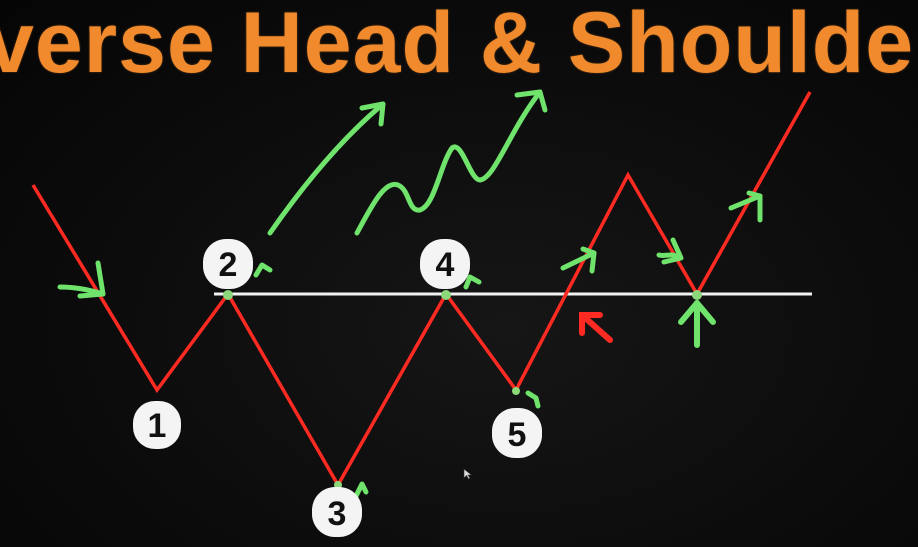 The image size is (918, 547). I want to click on trend-up-arrow, so click(326, 168).